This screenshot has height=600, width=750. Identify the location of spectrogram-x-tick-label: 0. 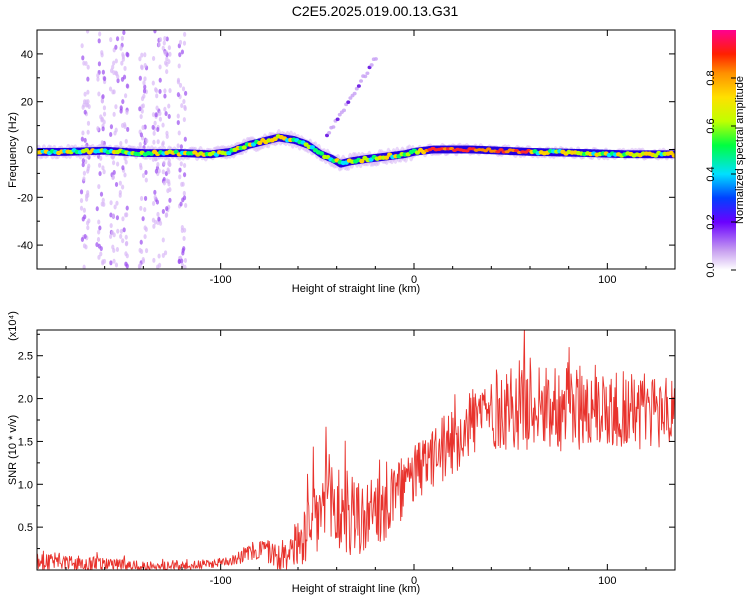
(414, 280).